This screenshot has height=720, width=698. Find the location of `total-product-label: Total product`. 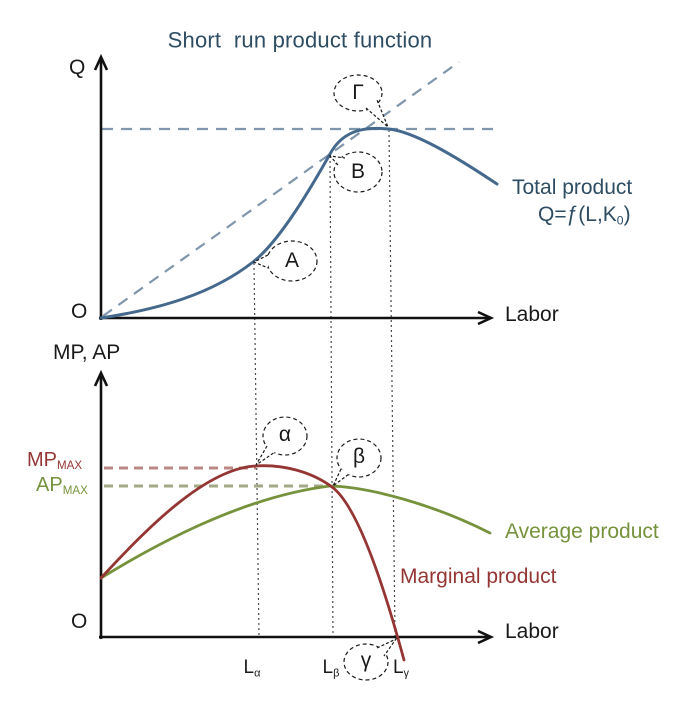

total-product-label: Total product is located at coordinates (572, 187).